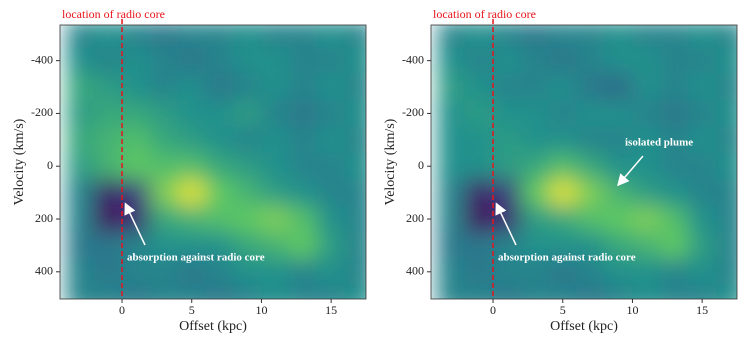  What do you see at coordinates (484, 14) in the screenshot?
I see `reference-label: location of radio core` at bounding box center [484, 14].